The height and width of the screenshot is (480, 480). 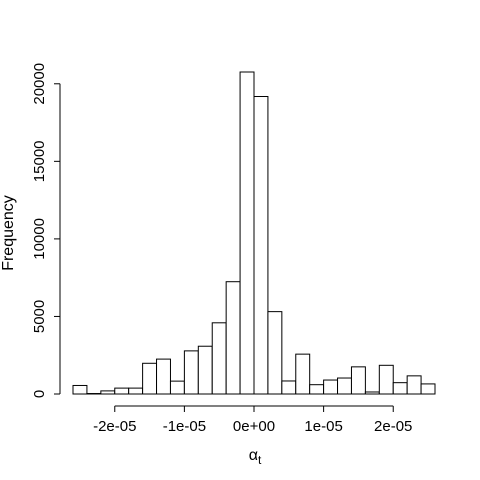 What do you see at coordinates (39, 394) in the screenshot?
I see `y-axis-tick-label: 0` at bounding box center [39, 394].